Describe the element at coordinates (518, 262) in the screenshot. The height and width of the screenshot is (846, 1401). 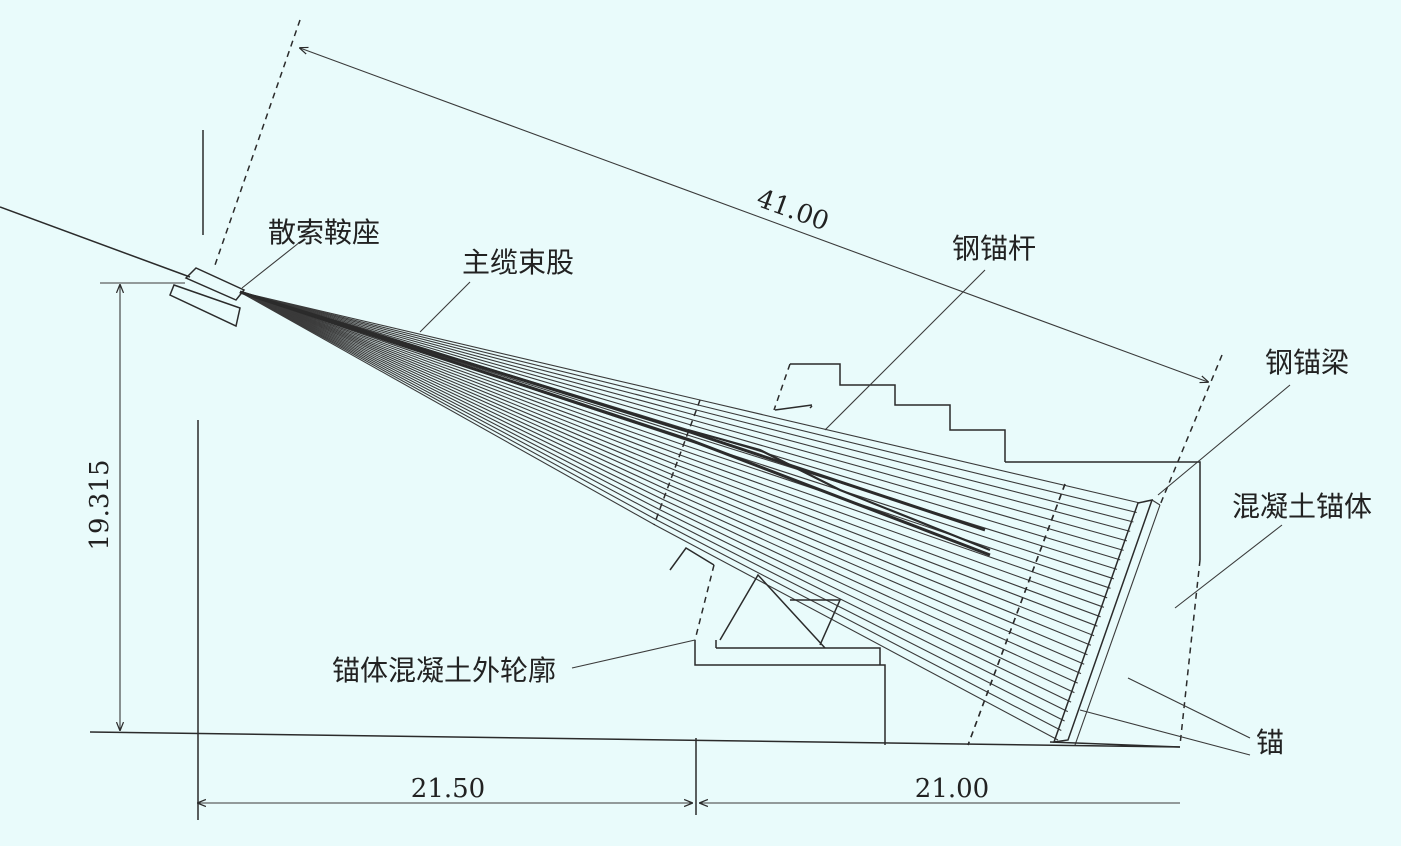
I see `main-cable-label: 主缆束股` at that location.